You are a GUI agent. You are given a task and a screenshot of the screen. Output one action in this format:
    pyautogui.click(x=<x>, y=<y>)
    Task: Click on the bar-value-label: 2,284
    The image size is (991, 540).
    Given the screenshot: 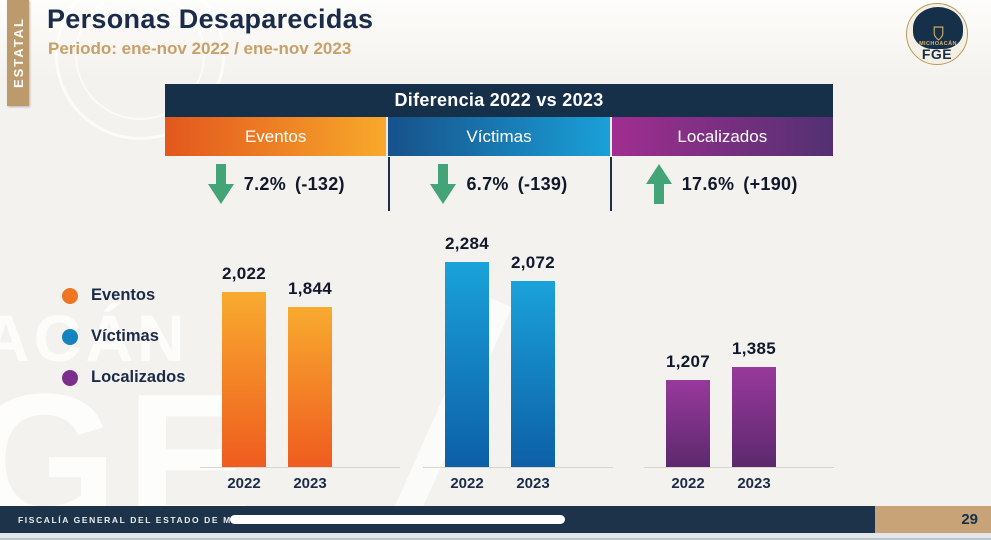 What is the action you would take?
    pyautogui.click(x=467, y=243)
    